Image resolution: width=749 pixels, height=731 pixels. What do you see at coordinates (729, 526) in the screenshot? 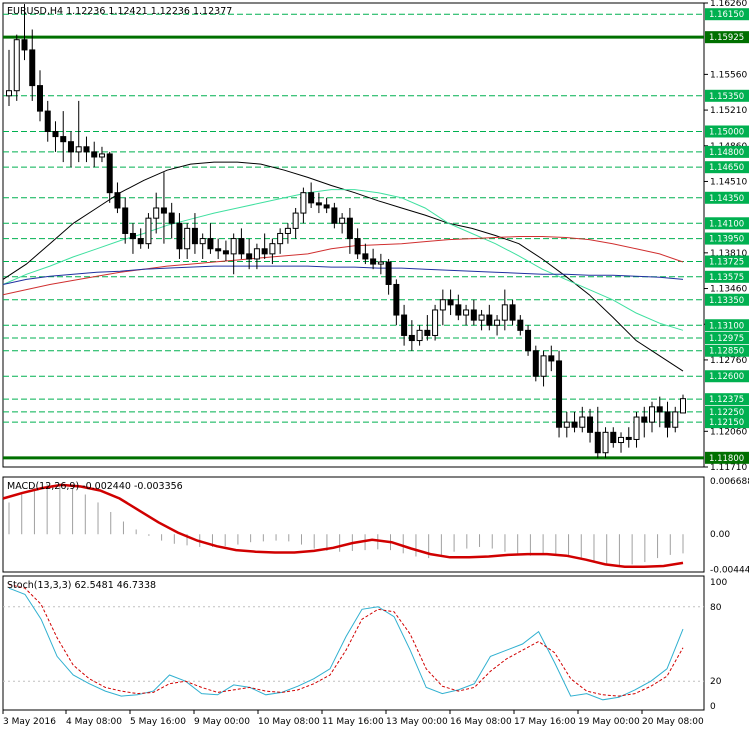
I see `macd-axis: 0.006688 0.00 -0.004442` at bounding box center [729, 526].